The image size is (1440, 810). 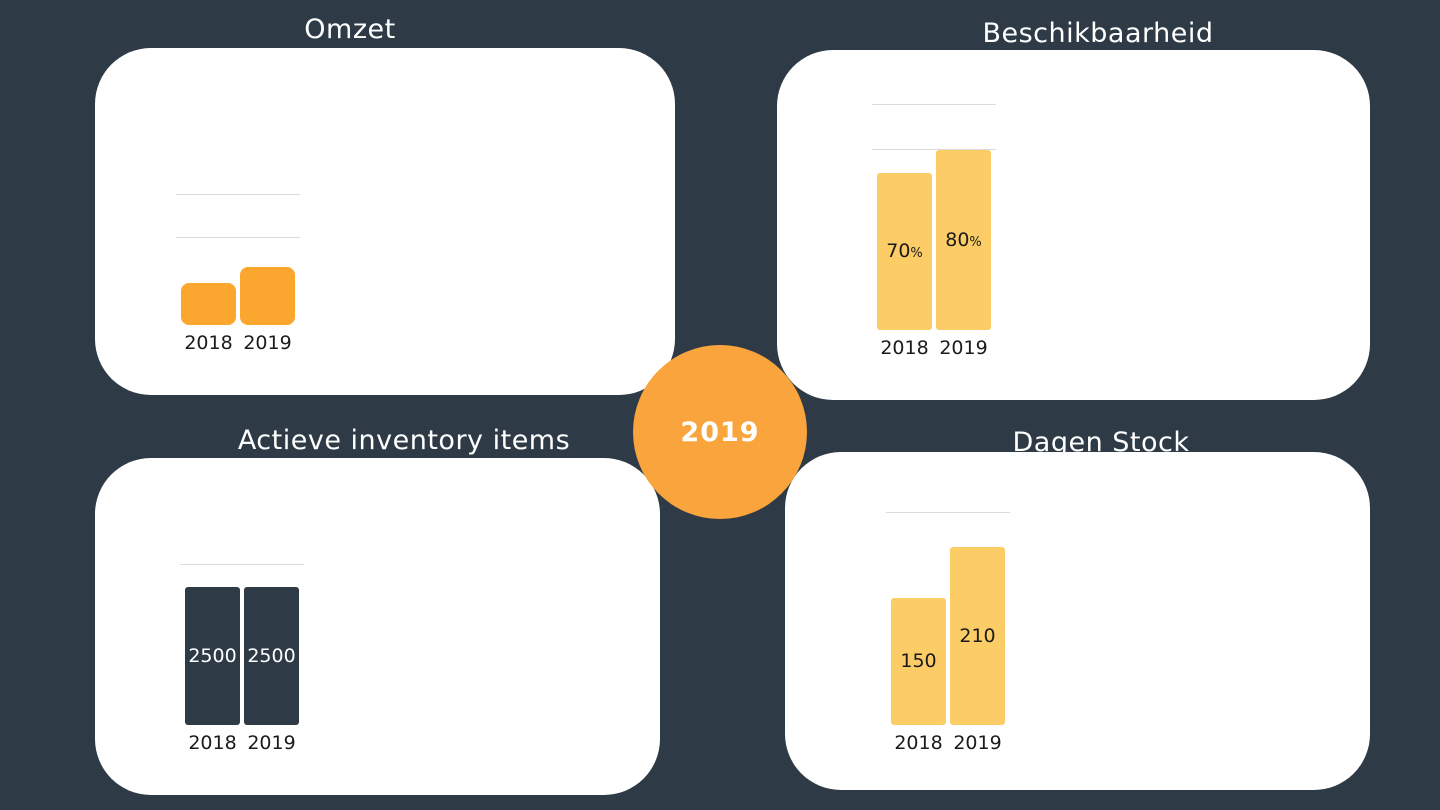 What do you see at coordinates (404, 440) in the screenshot?
I see `chart-title-actieve-inventory-items: Actieve inventory items` at bounding box center [404, 440].